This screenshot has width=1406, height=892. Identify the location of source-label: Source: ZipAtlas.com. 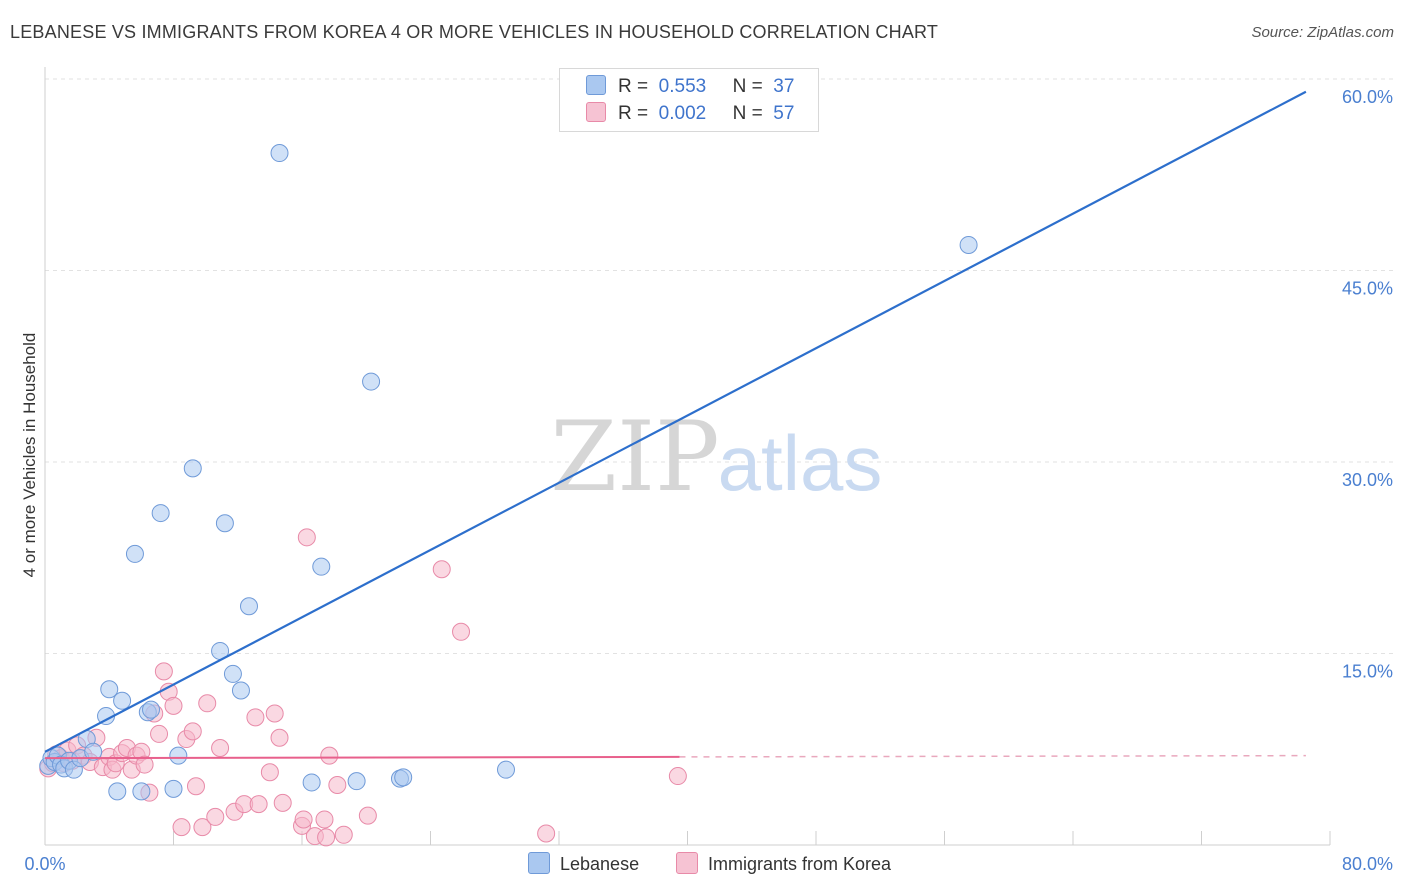
(1322, 32).